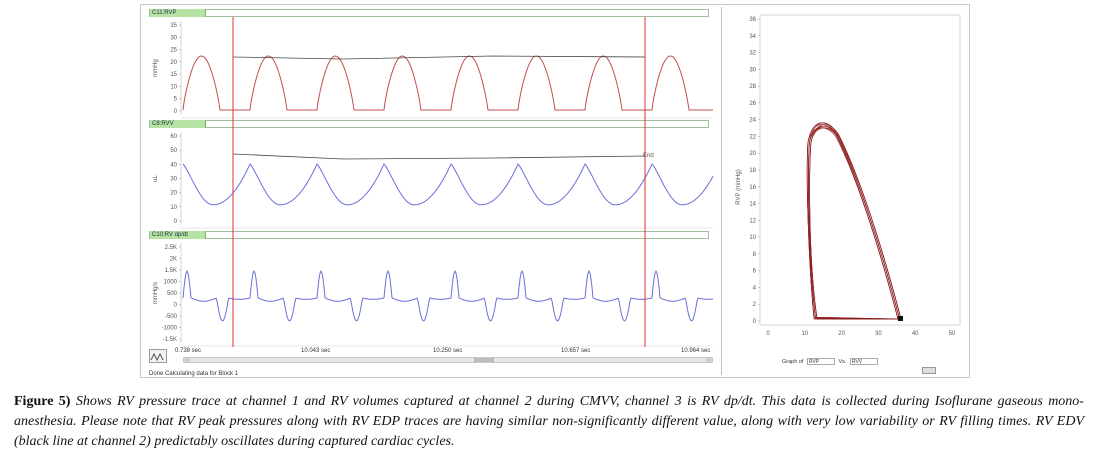 Image resolution: width=1097 pixels, height=459 pixels. I want to click on loop-x-tick-label: 30, so click(878, 334).